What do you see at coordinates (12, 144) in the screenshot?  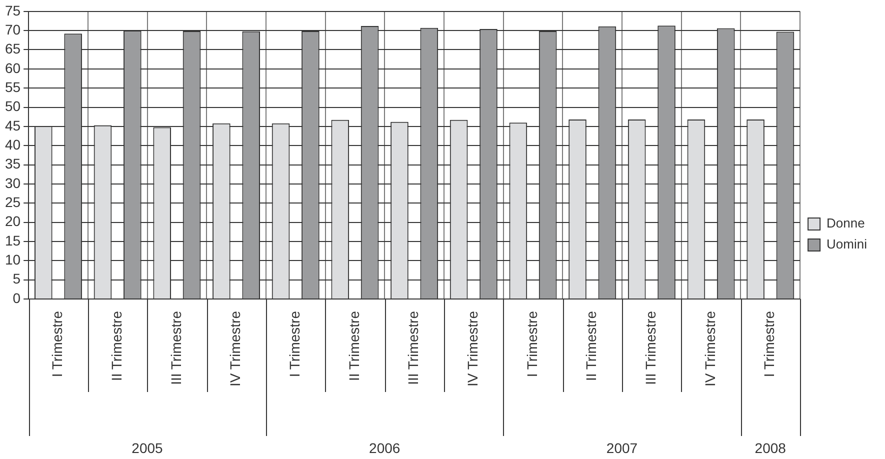 I see `y-tick-label: 40` at bounding box center [12, 144].